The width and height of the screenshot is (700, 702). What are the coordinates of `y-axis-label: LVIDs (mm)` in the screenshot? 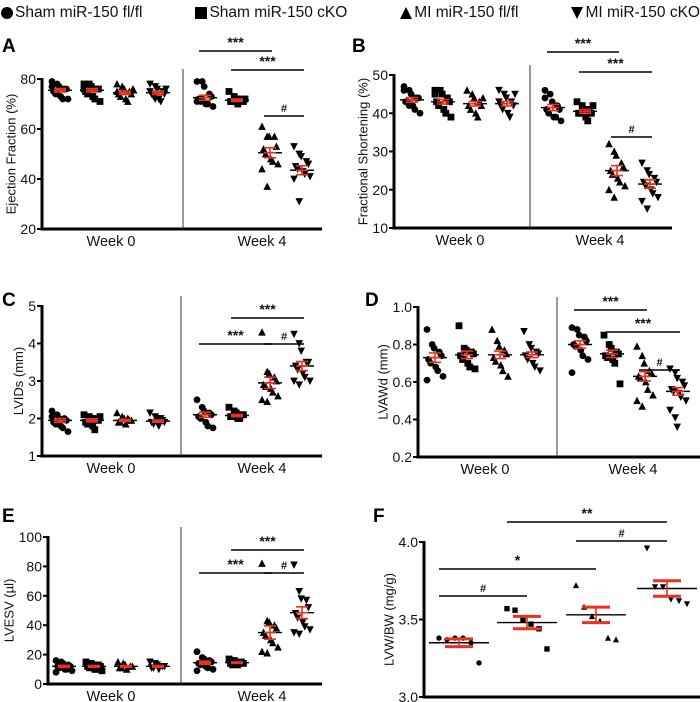 It's located at (18, 381).